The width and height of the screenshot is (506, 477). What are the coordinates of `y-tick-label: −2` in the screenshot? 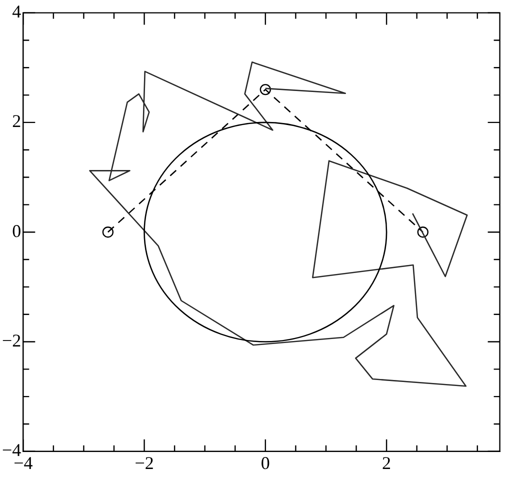 It's located at (12, 340).